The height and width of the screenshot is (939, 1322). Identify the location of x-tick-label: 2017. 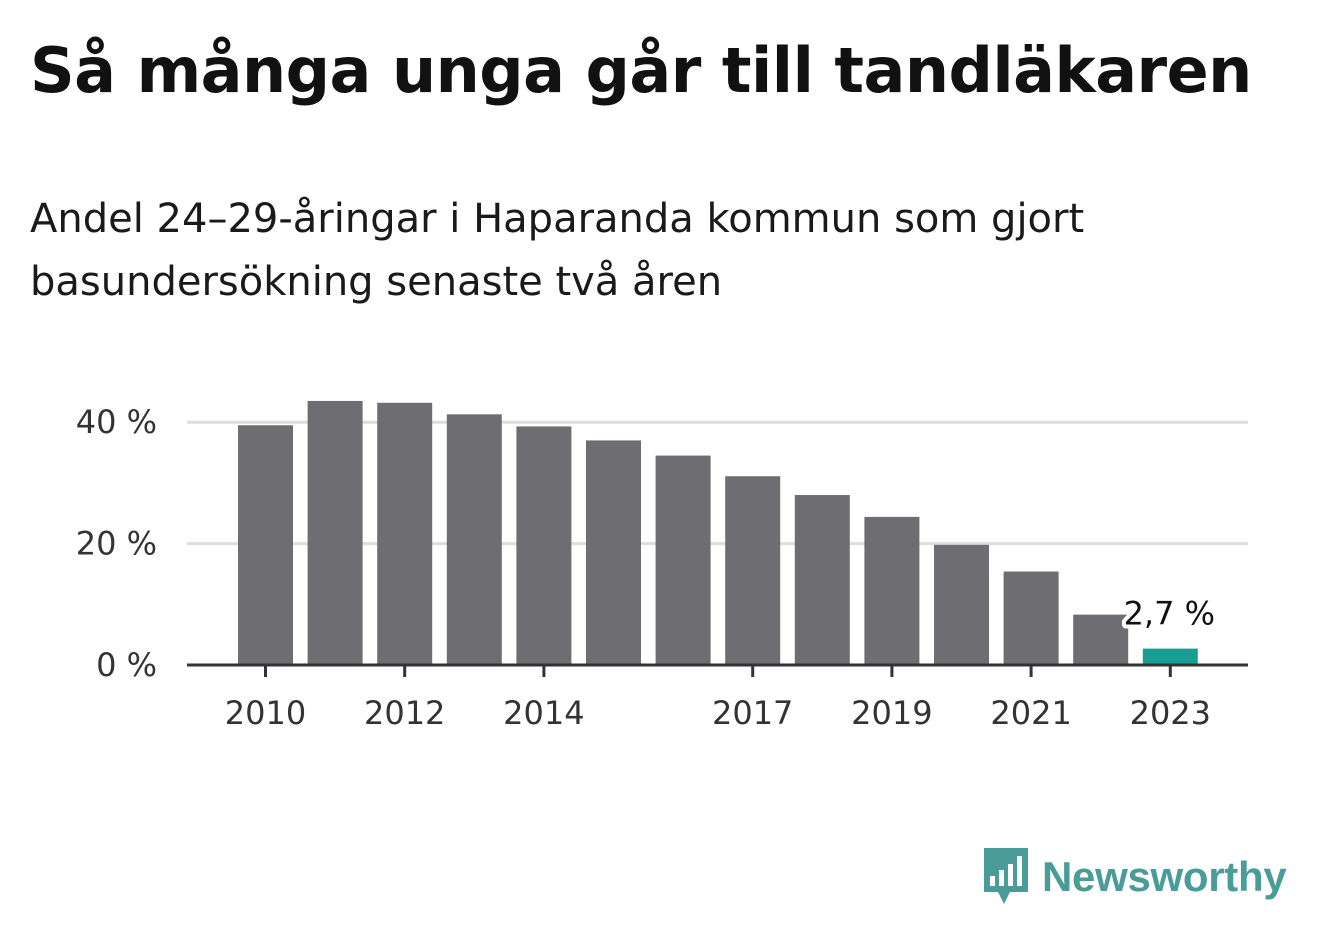
(752, 713).